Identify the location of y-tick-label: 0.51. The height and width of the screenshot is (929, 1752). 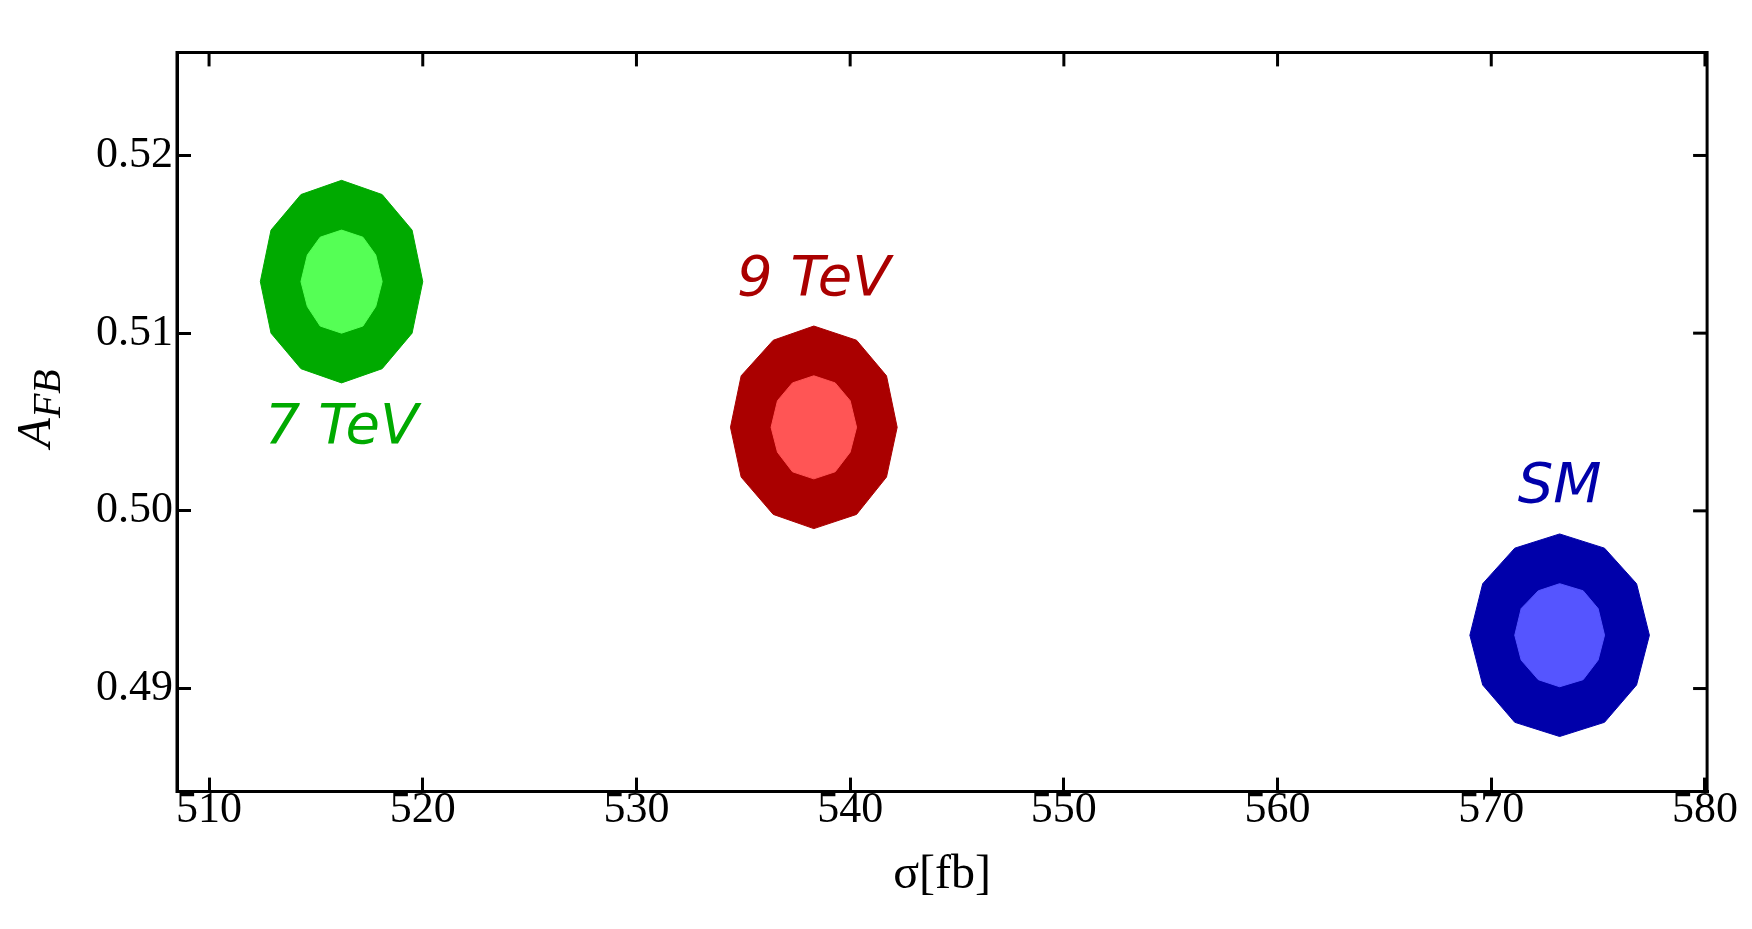
(134, 330).